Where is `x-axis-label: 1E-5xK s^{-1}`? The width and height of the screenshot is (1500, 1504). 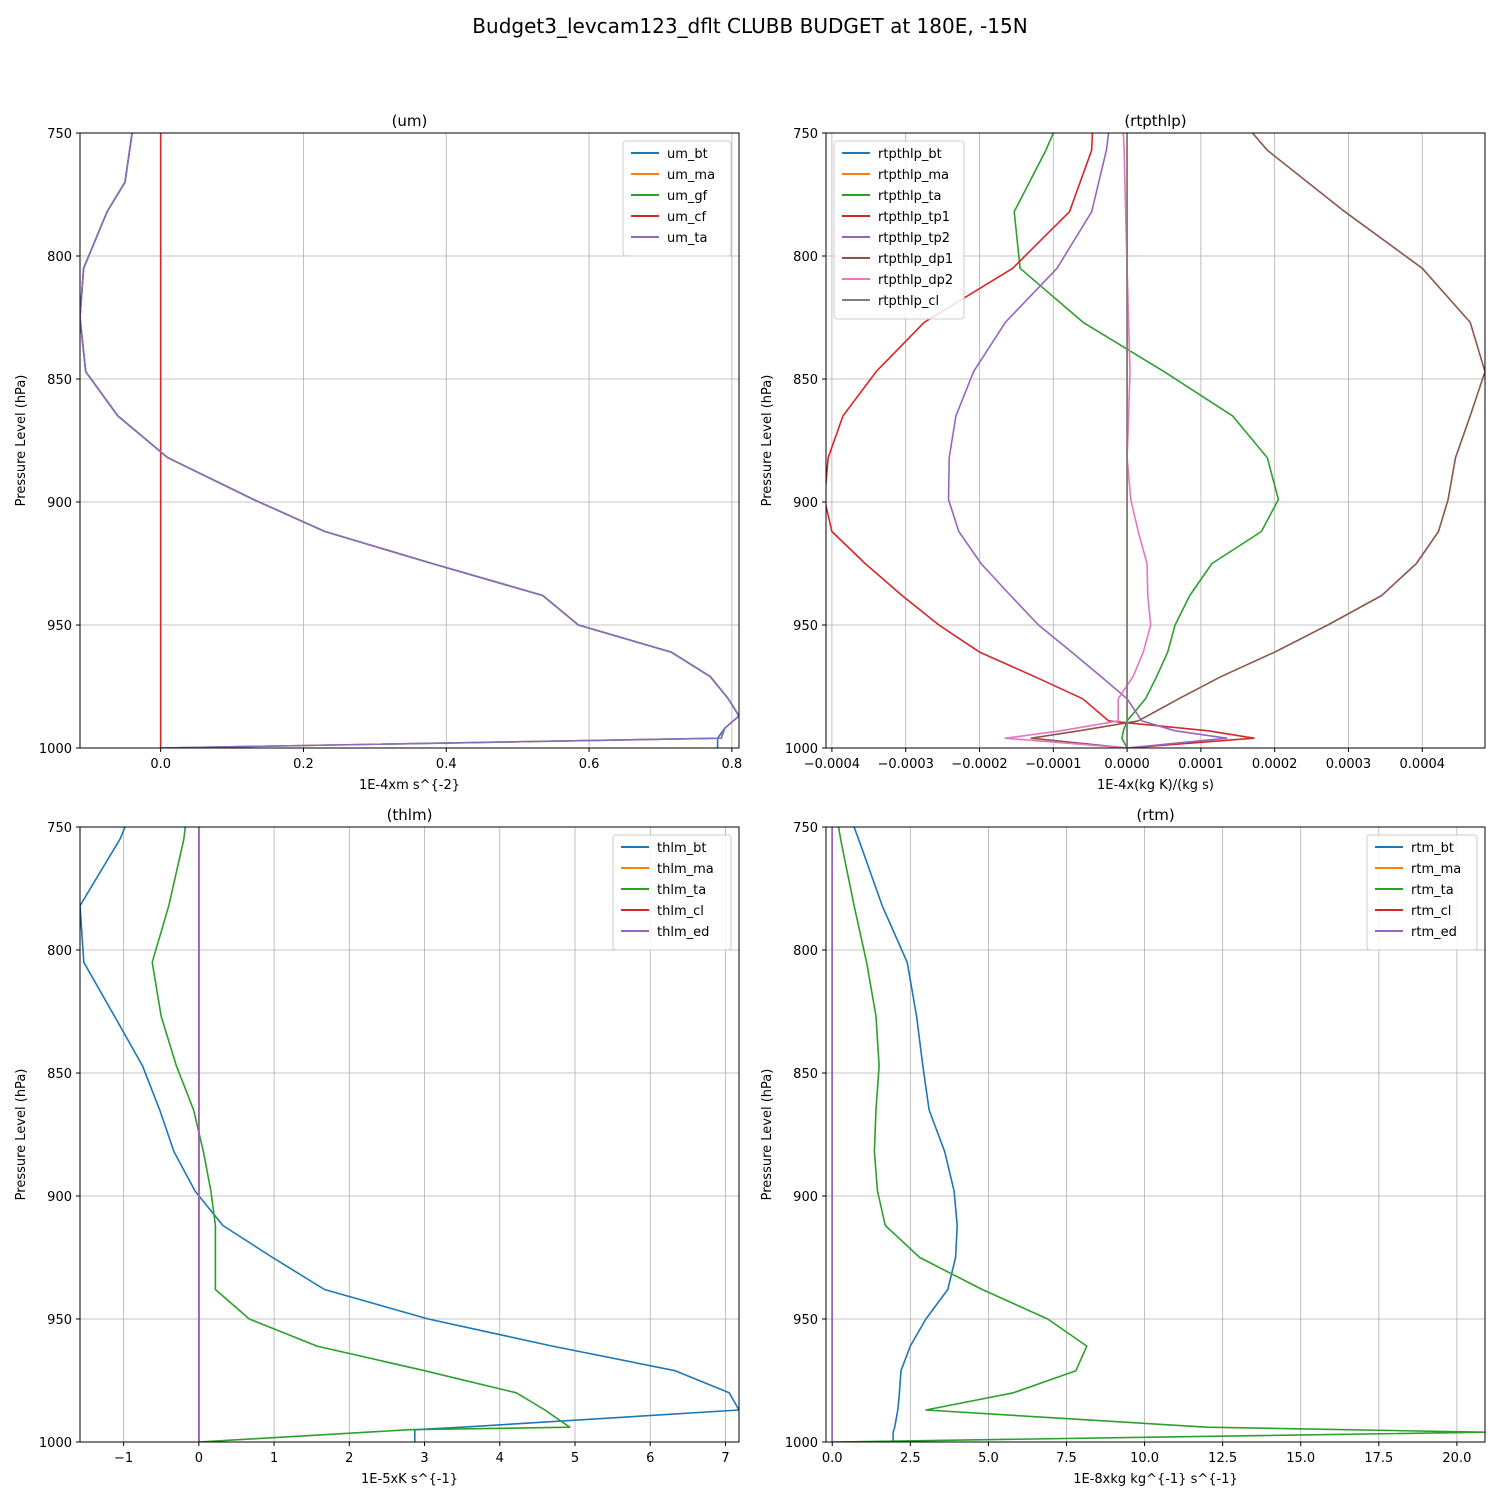 x-axis-label: 1E-5xK s^{-1} is located at coordinates (409, 1479).